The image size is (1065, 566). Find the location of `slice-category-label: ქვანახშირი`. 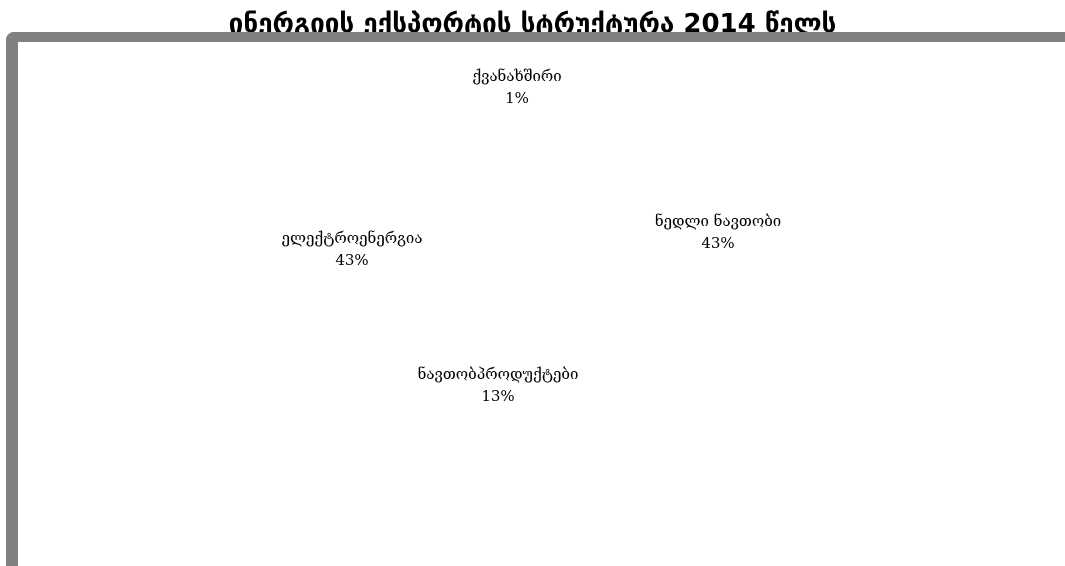

slice-category-label: ქვანახშირი is located at coordinates (516, 76).